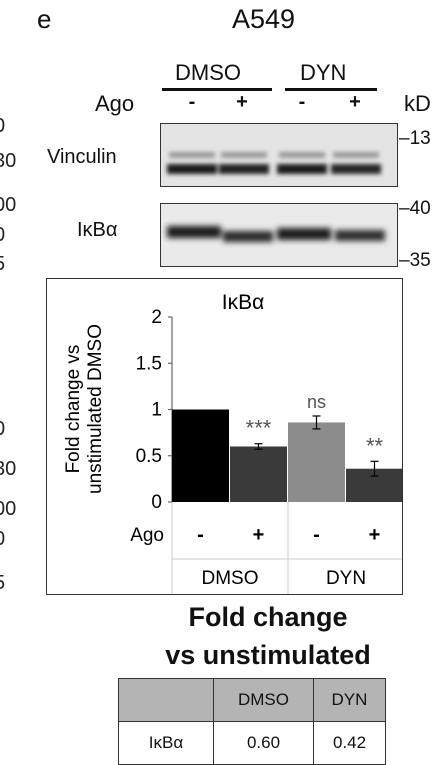  Describe the element at coordinates (156, 317) in the screenshot. I see `y-tick-label: 2` at that location.